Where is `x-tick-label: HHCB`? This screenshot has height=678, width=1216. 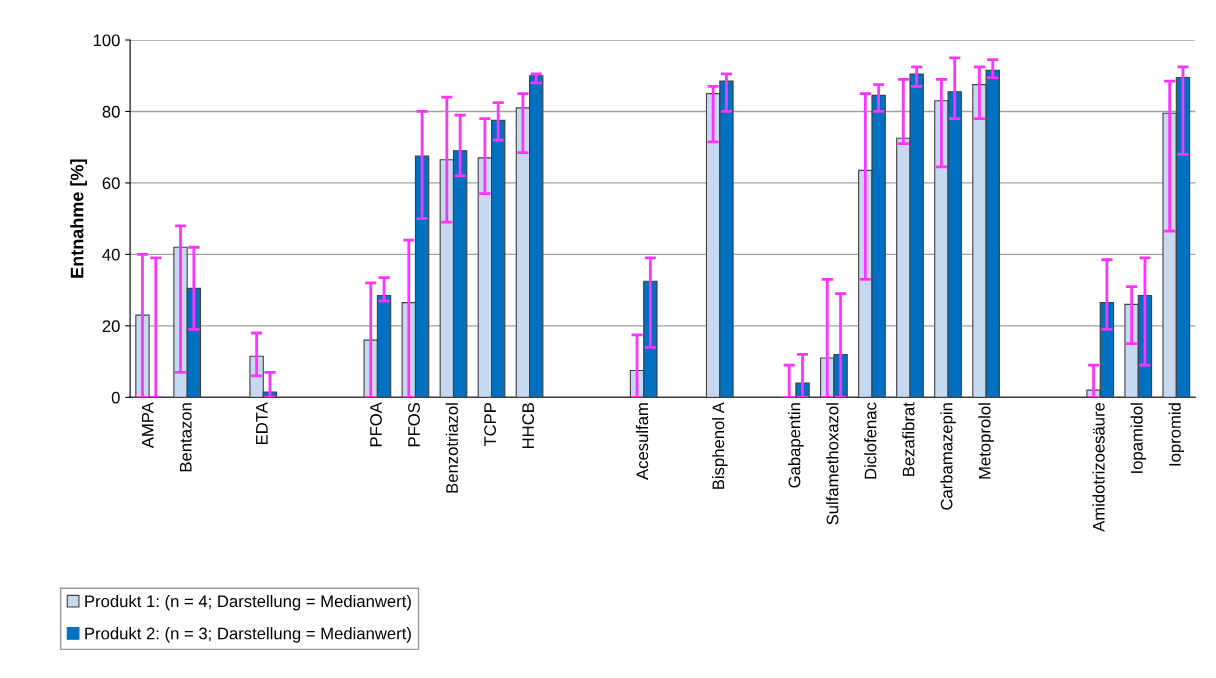
x-tick-label: HHCB is located at coordinates (528, 426).